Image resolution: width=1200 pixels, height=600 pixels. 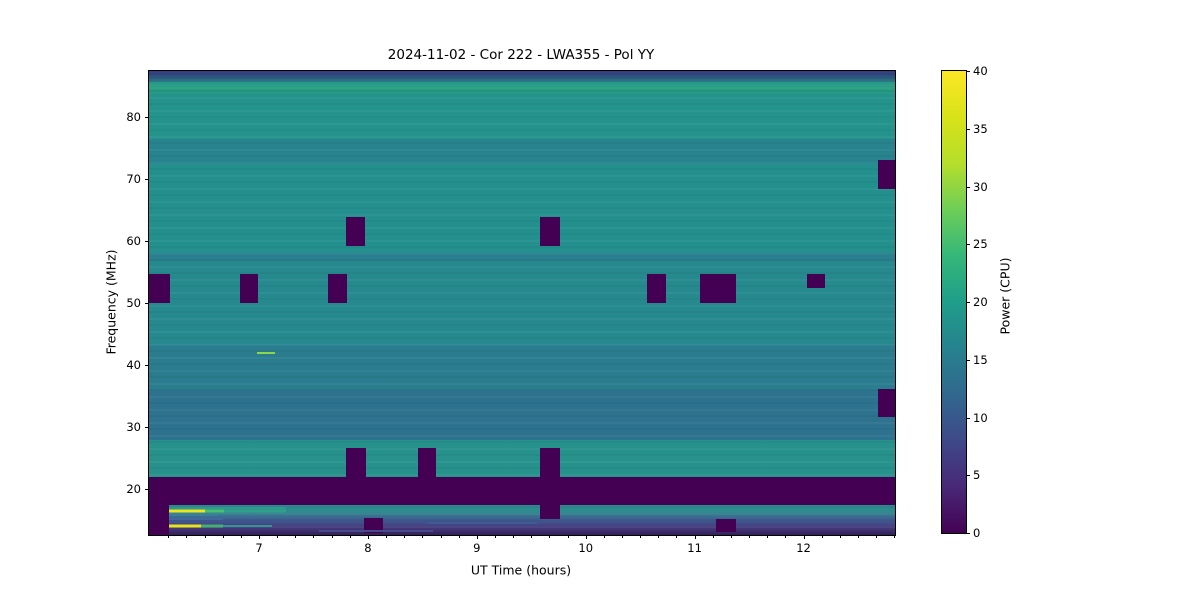 What do you see at coordinates (368, 548) in the screenshot?
I see `x-tick-label: 8` at bounding box center [368, 548].